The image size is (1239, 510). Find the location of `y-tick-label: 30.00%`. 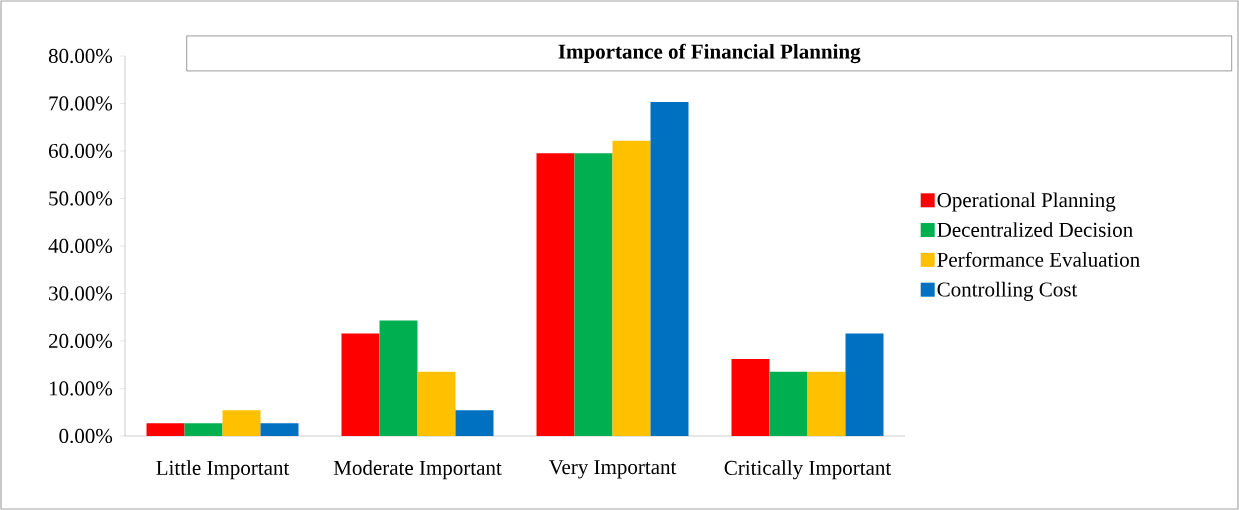

y-tick-label: 30.00% is located at coordinates (81, 293).